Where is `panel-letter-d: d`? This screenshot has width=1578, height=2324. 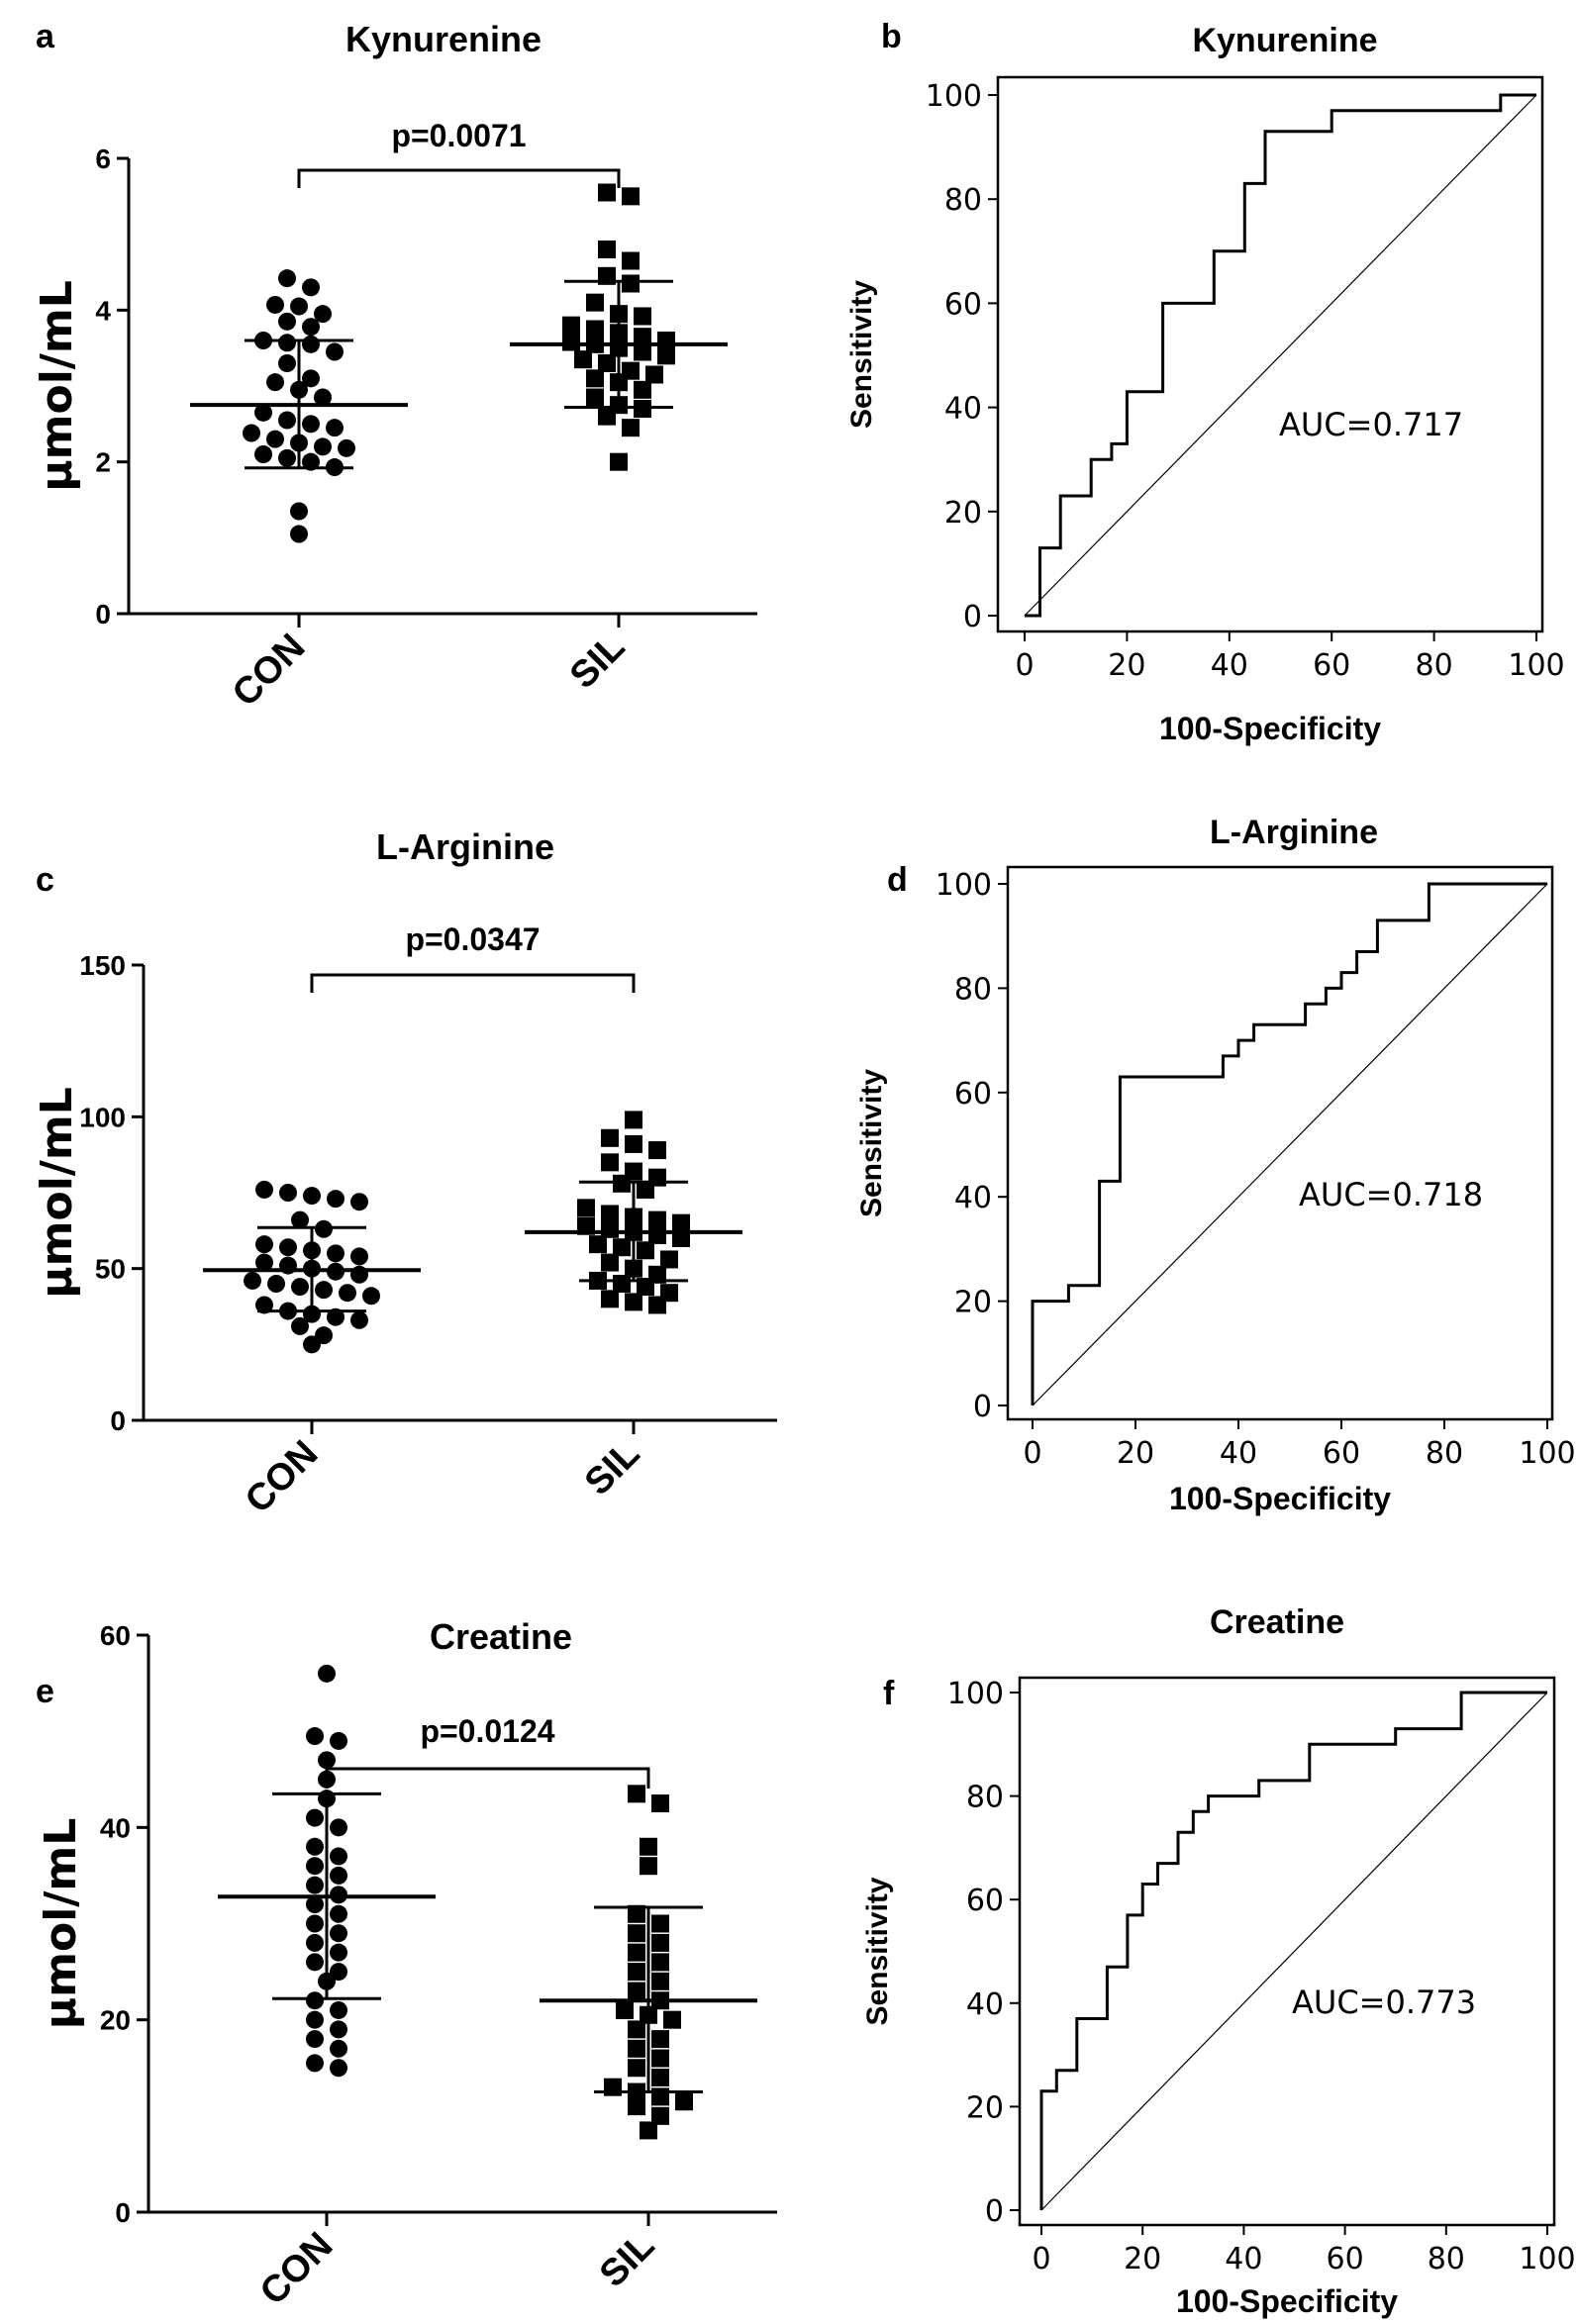 panel-letter-d: d is located at coordinates (897, 880).